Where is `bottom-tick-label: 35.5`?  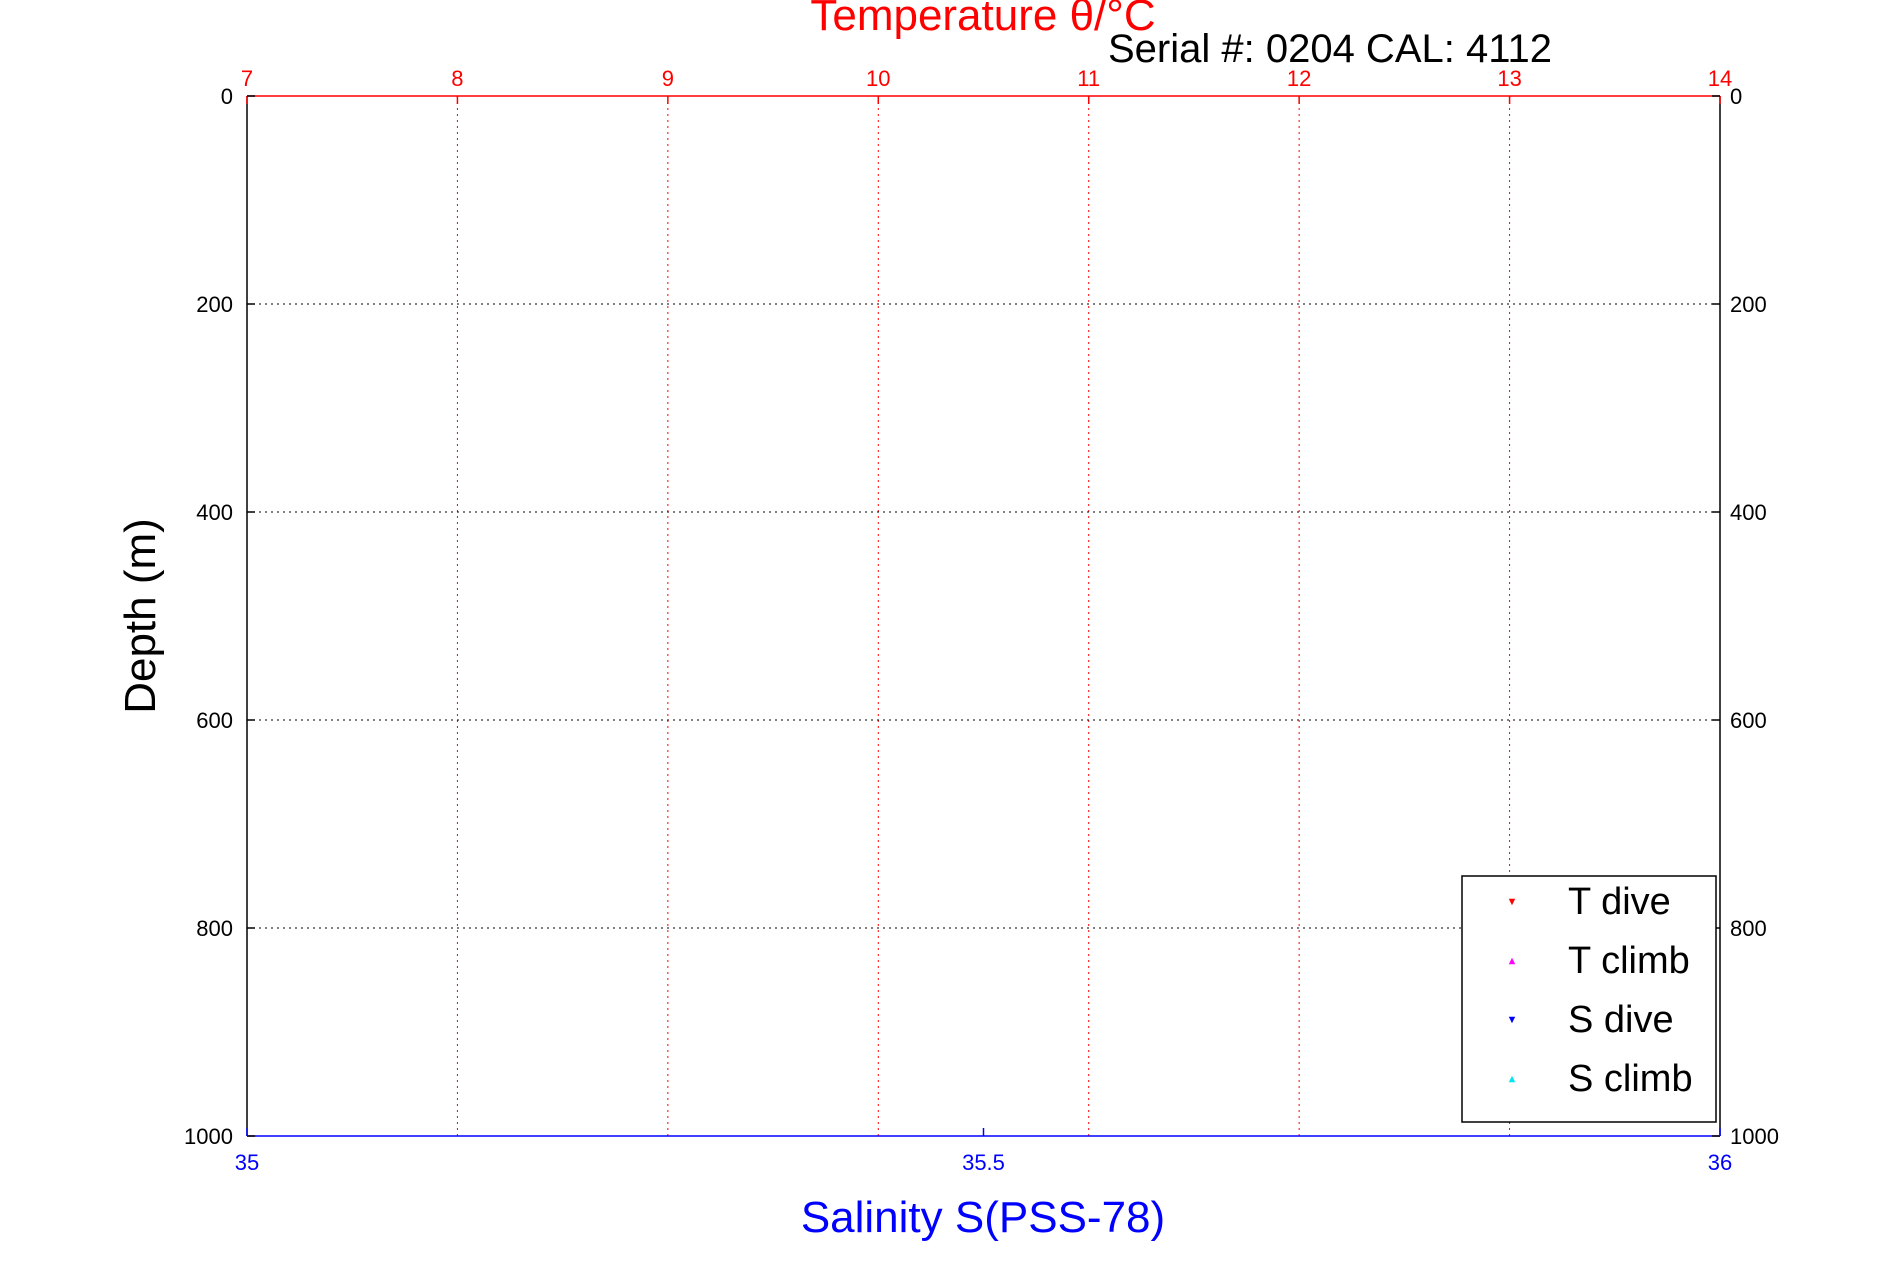
bottom-tick-label: 35.5 is located at coordinates (983, 1162).